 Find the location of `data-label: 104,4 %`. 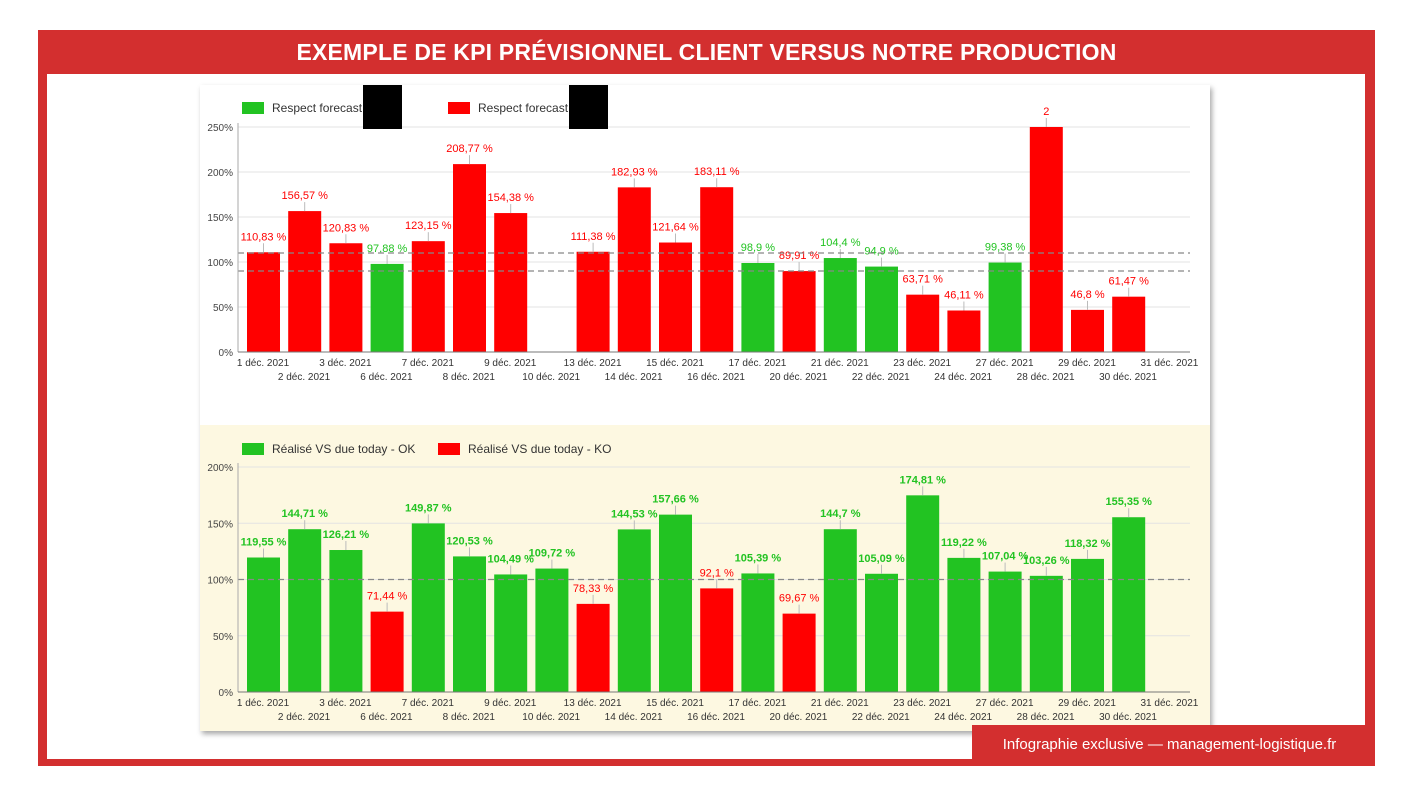

data-label: 104,4 % is located at coordinates (840, 243).